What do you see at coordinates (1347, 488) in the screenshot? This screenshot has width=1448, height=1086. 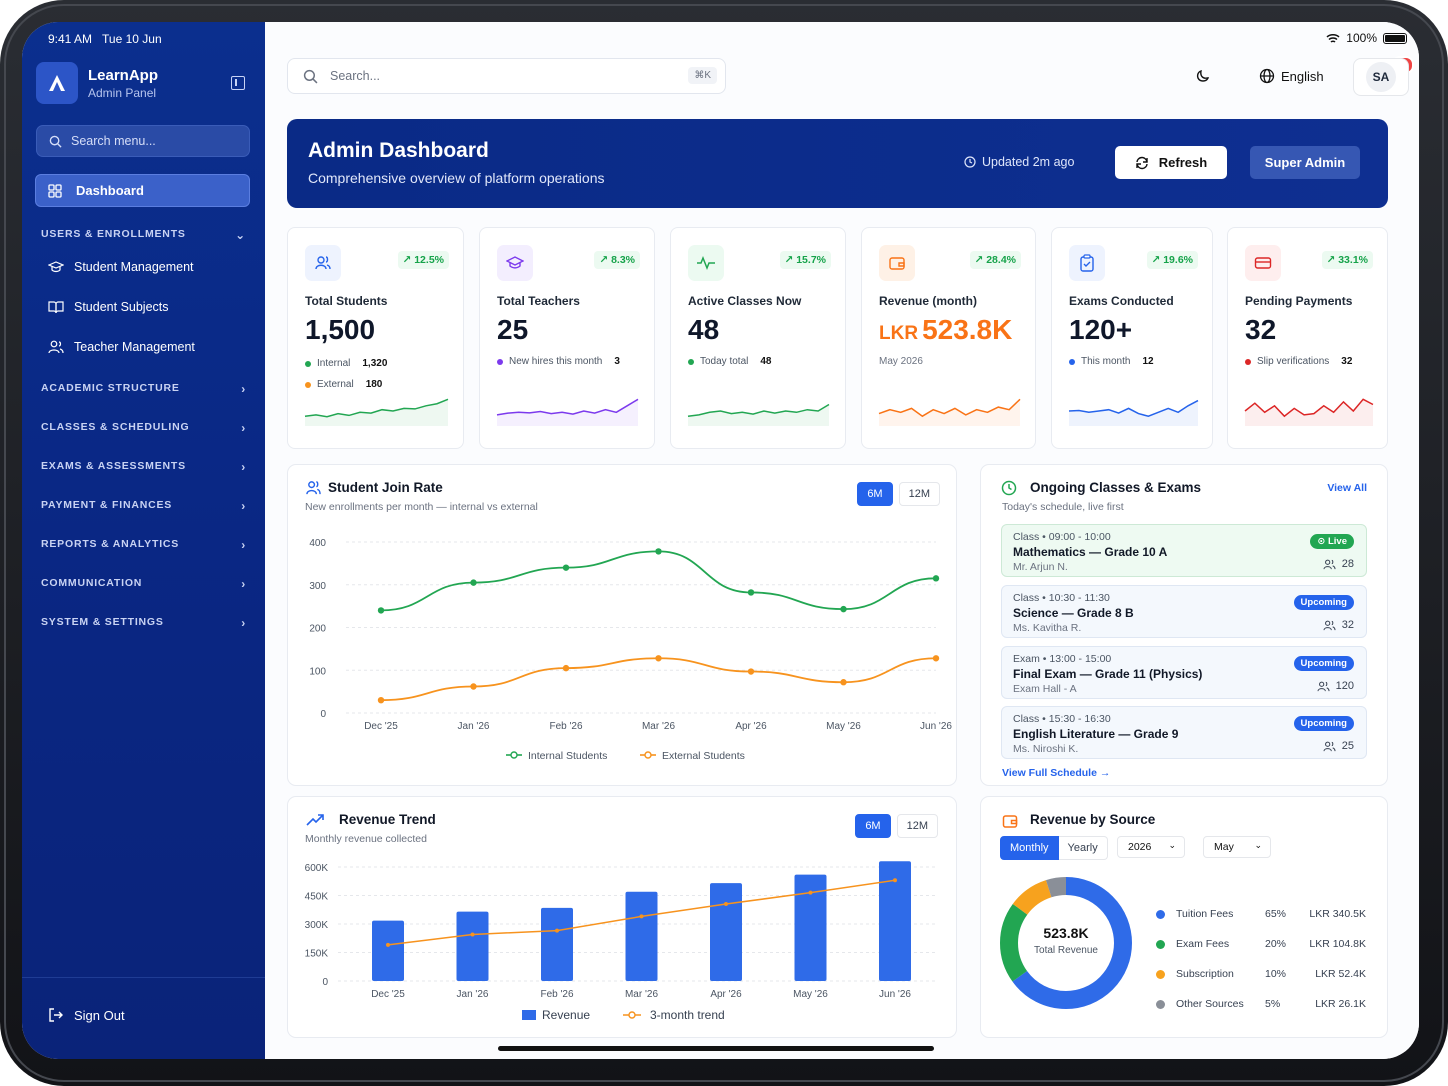 I see `view-all-link: View All` at bounding box center [1347, 488].